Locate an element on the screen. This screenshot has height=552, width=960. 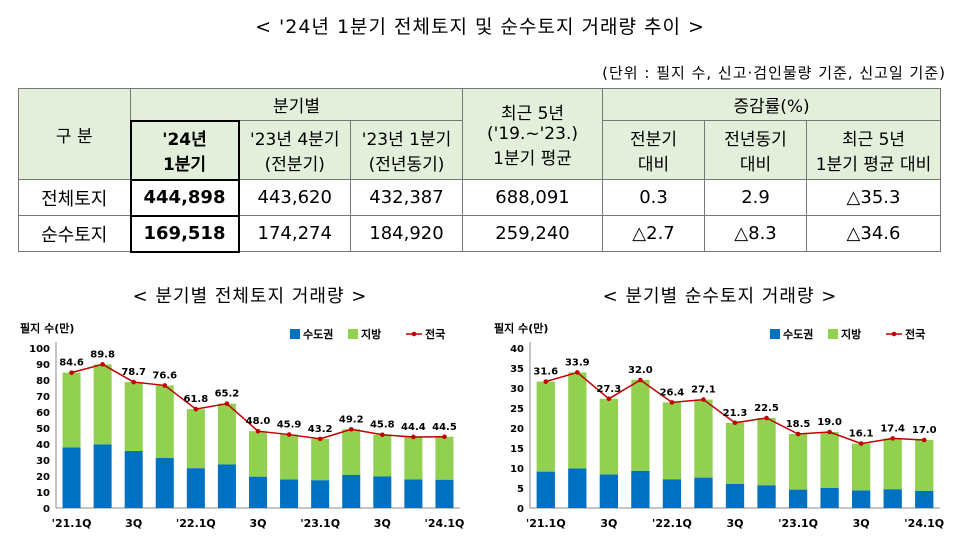
table-corner: 구 분 is located at coordinates (74, 134).